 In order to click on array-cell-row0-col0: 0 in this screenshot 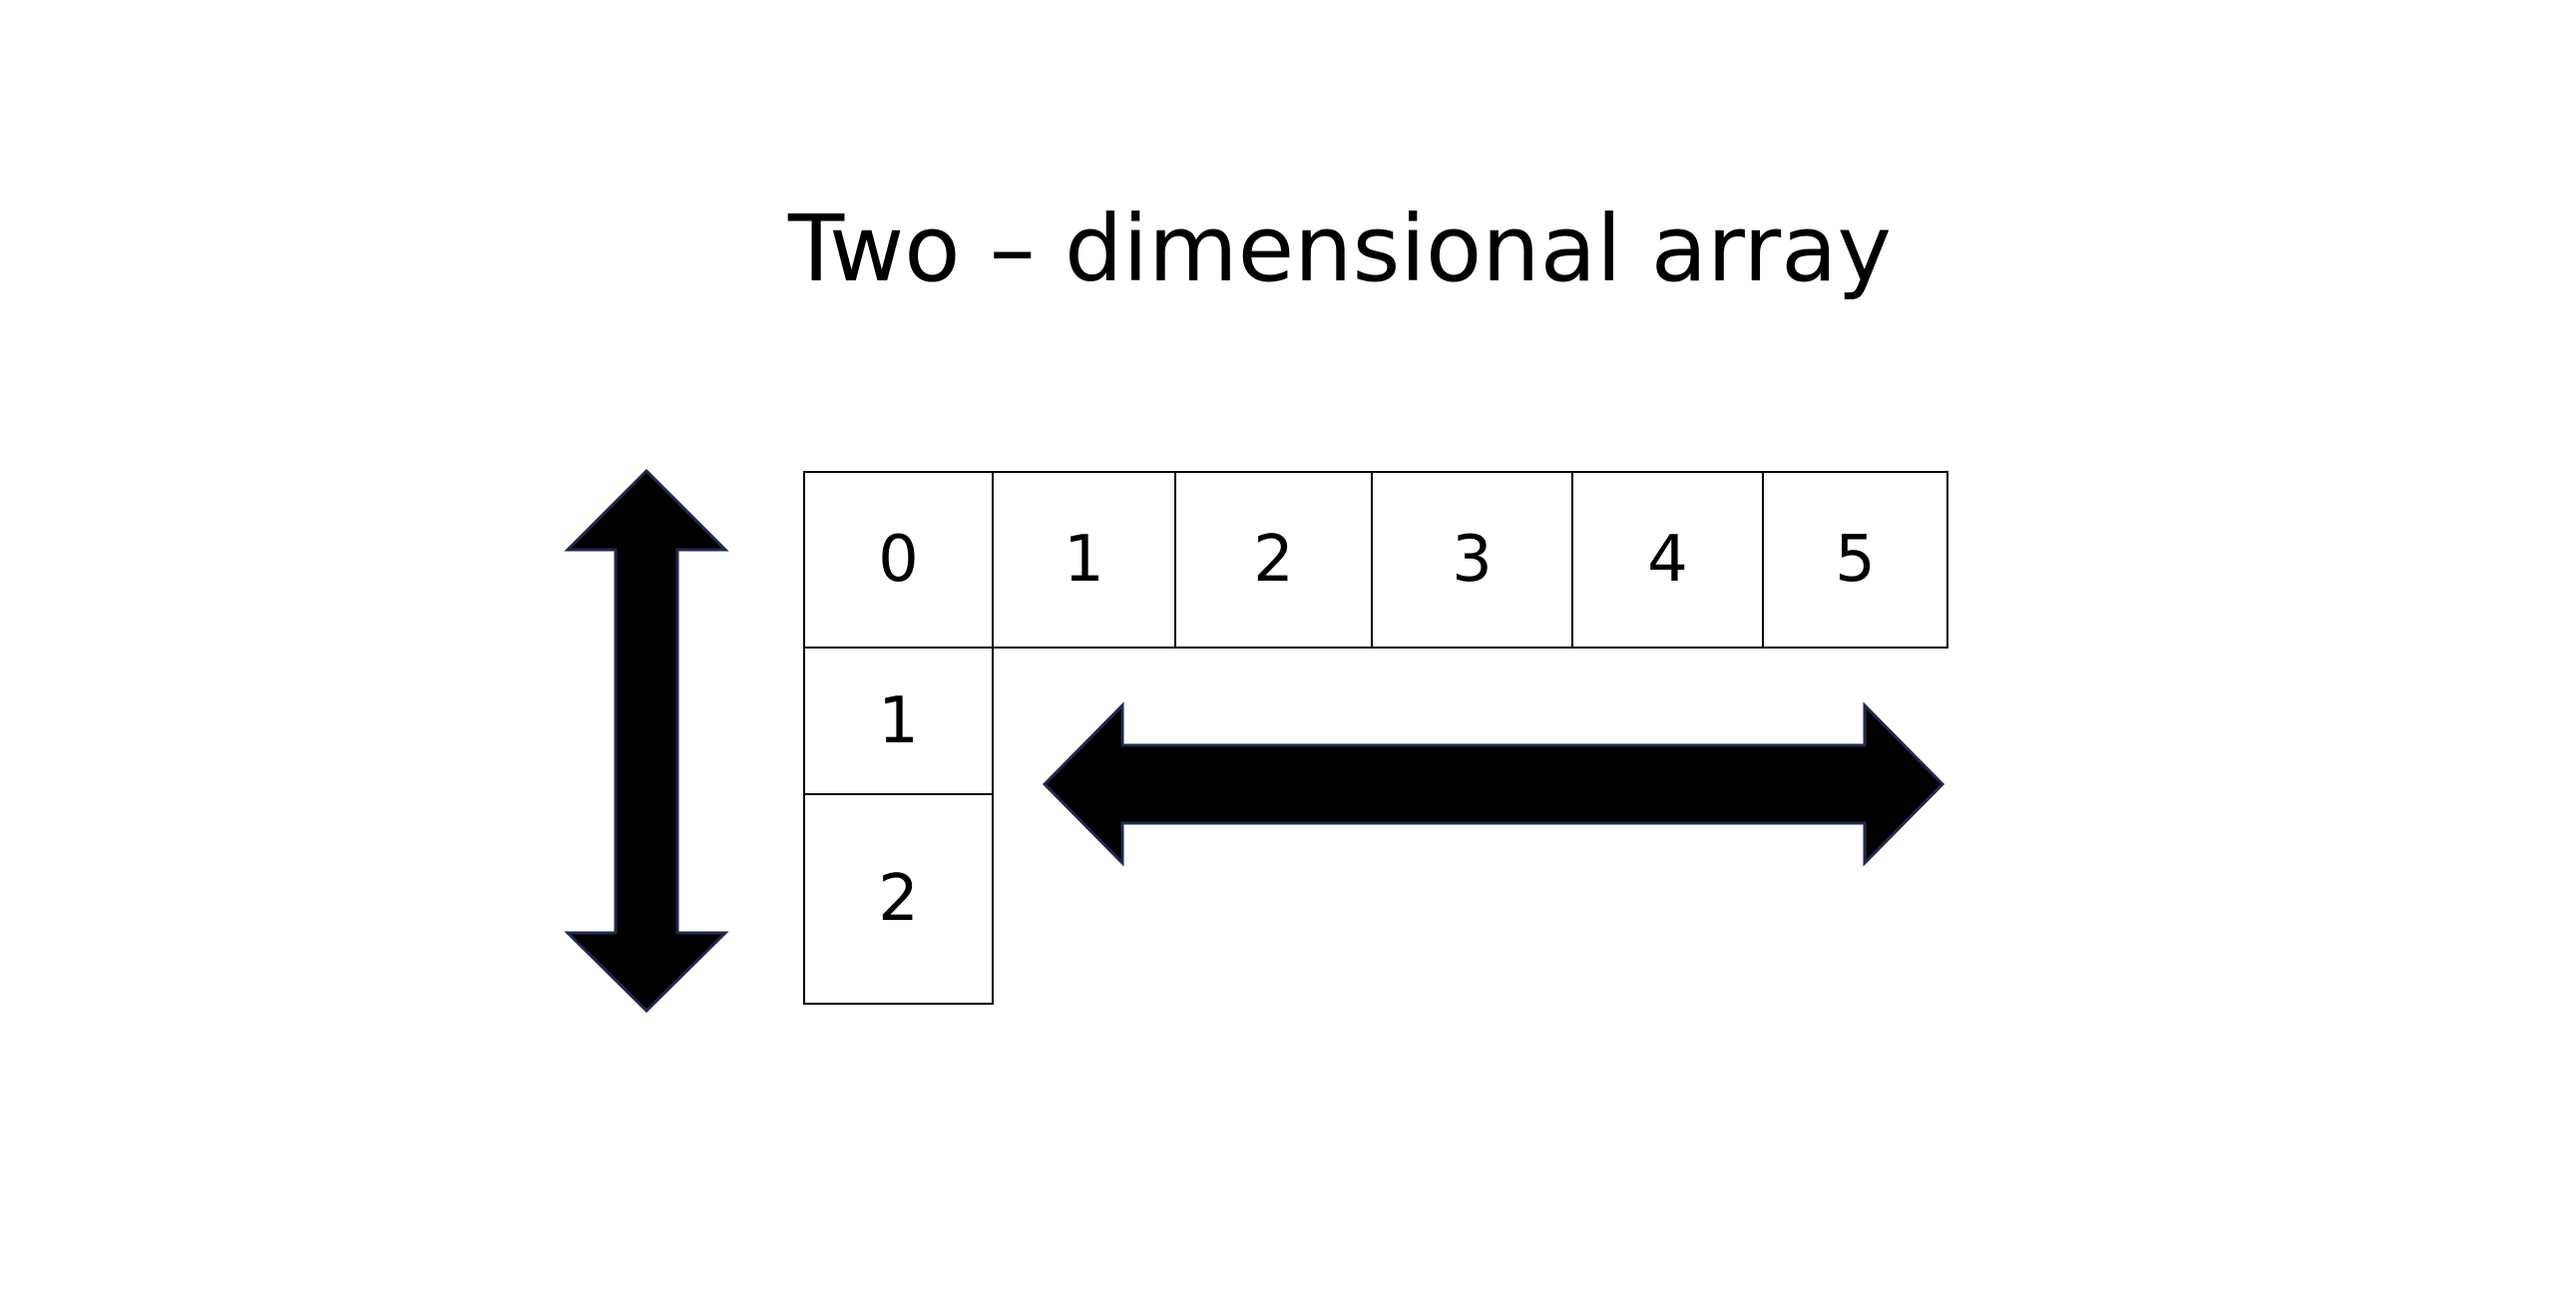, I will do `click(898, 560)`.